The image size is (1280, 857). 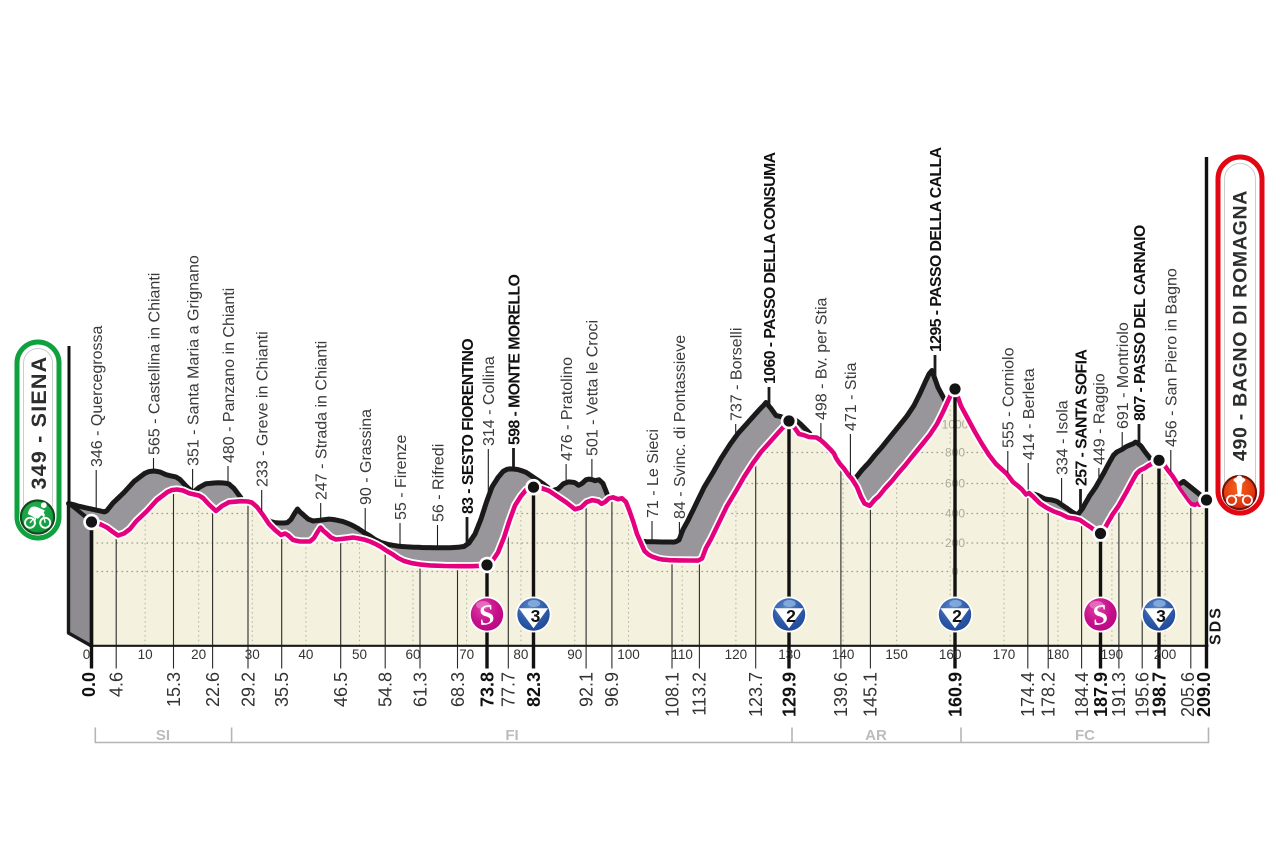 I want to click on svg-text: 178.2, so click(x=1049, y=694).